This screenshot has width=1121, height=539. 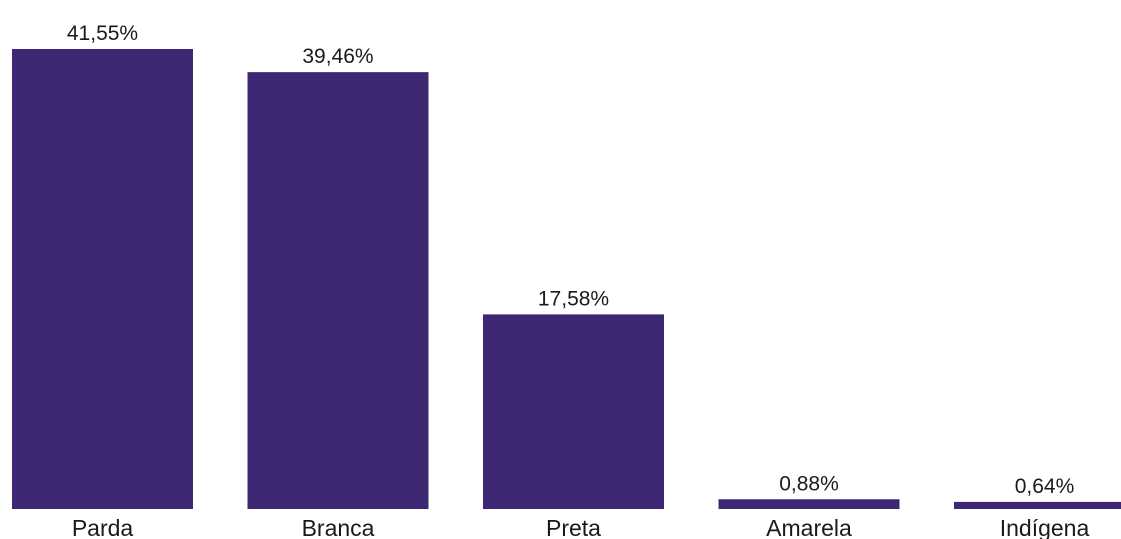 I want to click on category-label: Branca, so click(x=338, y=527).